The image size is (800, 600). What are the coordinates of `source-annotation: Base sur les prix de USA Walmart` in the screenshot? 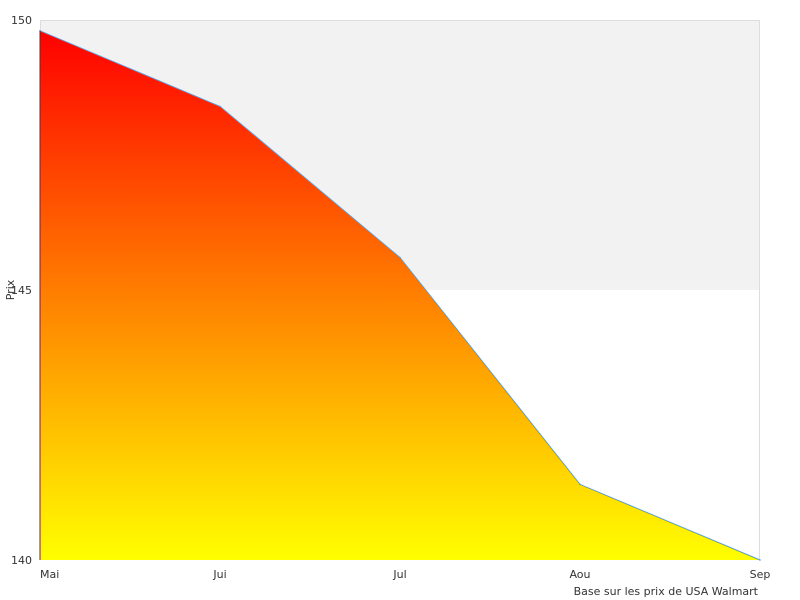 It's located at (666, 591).